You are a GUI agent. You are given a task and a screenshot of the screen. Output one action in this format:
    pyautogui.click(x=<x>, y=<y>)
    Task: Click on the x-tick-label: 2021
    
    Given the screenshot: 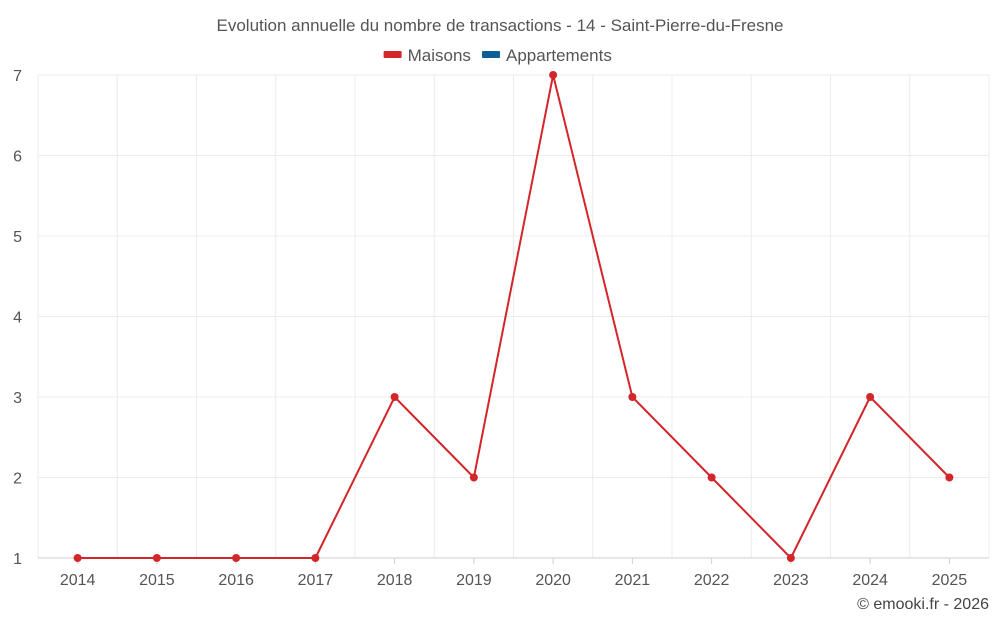 What is the action you would take?
    pyautogui.click(x=633, y=580)
    